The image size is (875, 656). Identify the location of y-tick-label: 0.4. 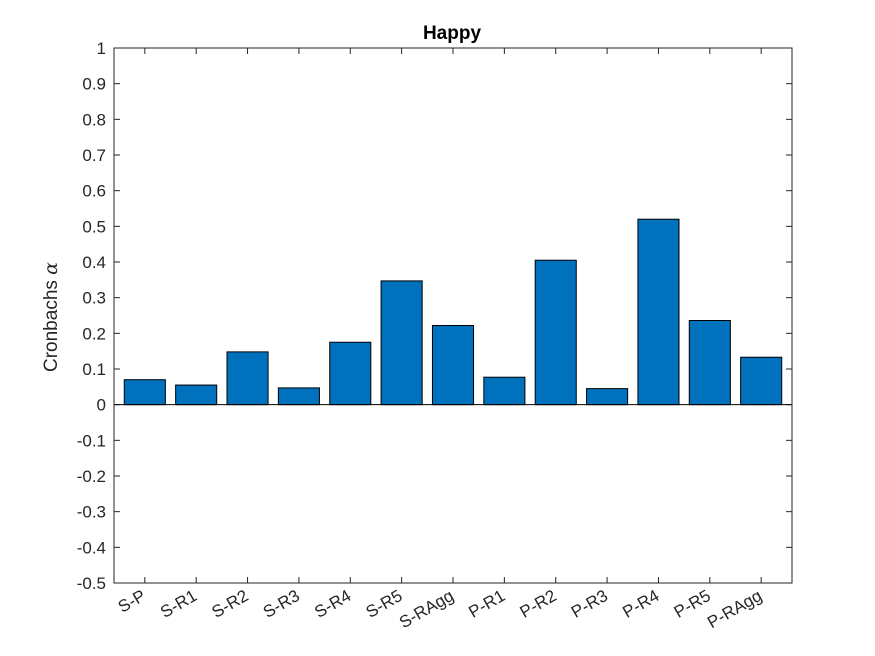
(94, 262).